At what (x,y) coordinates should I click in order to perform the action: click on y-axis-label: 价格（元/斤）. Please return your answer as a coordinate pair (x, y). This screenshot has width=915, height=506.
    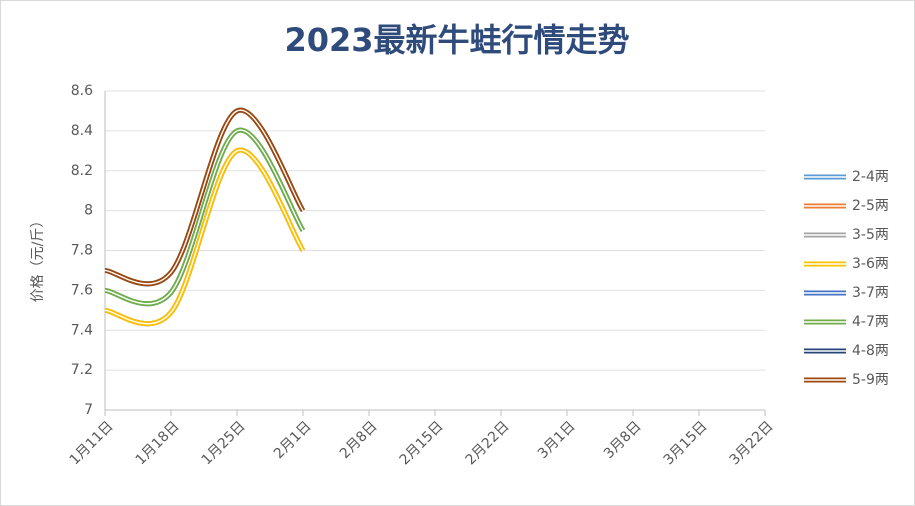
    Looking at the image, I should click on (38, 258).